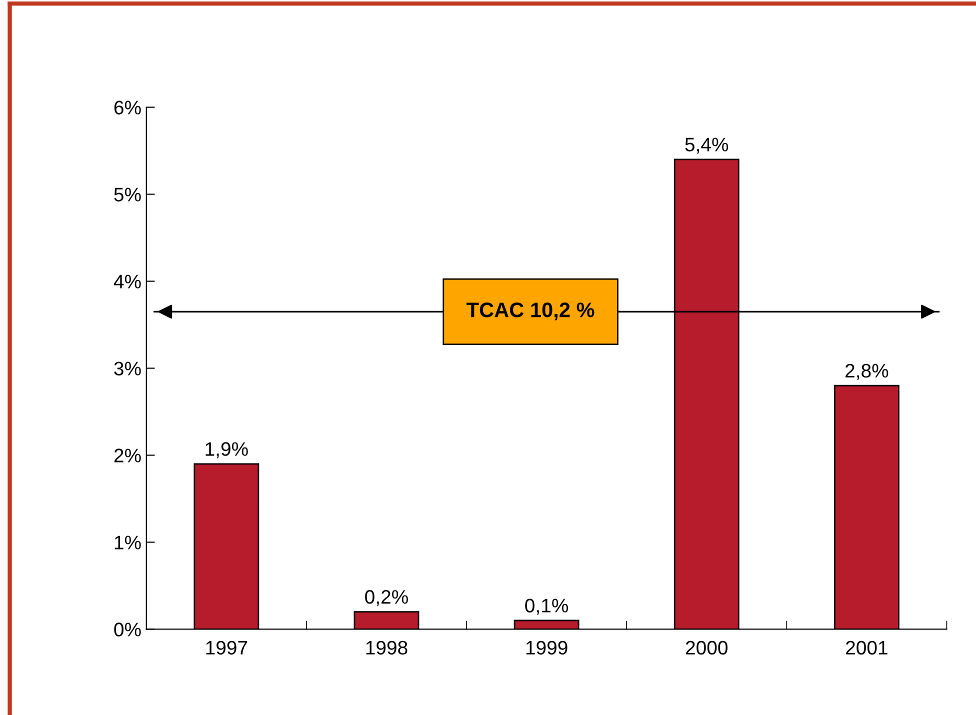 The height and width of the screenshot is (715, 976). I want to click on data-label: 5,4%, so click(706, 146).